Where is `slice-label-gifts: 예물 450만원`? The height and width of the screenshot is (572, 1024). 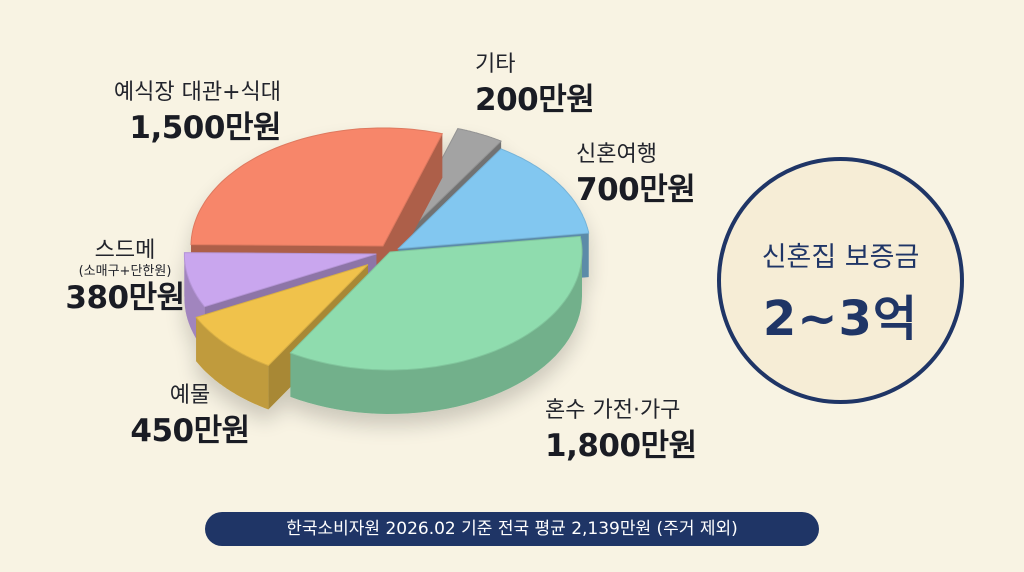 slice-label-gifts: 예물 450만원 is located at coordinates (190, 416).